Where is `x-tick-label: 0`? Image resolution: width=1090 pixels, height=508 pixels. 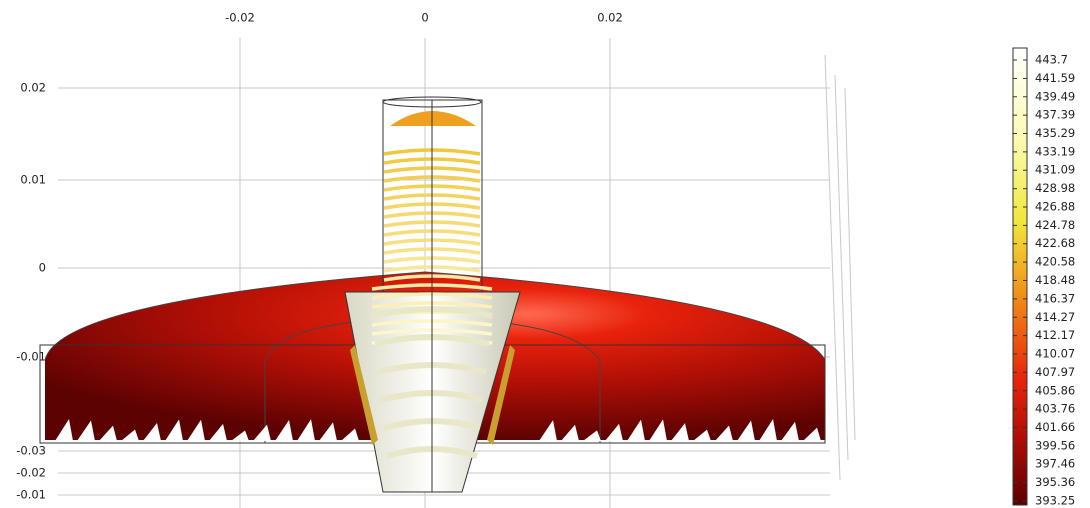 x-tick-label: 0 is located at coordinates (424, 18).